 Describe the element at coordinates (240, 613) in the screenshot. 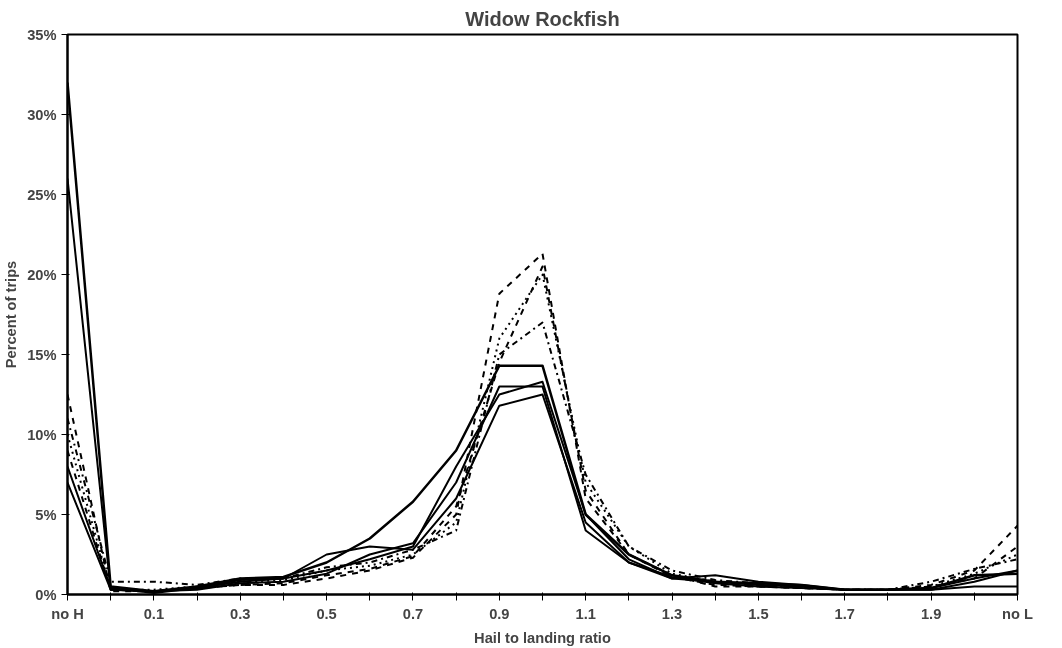

I see `x-tick-label: 0.3` at that location.